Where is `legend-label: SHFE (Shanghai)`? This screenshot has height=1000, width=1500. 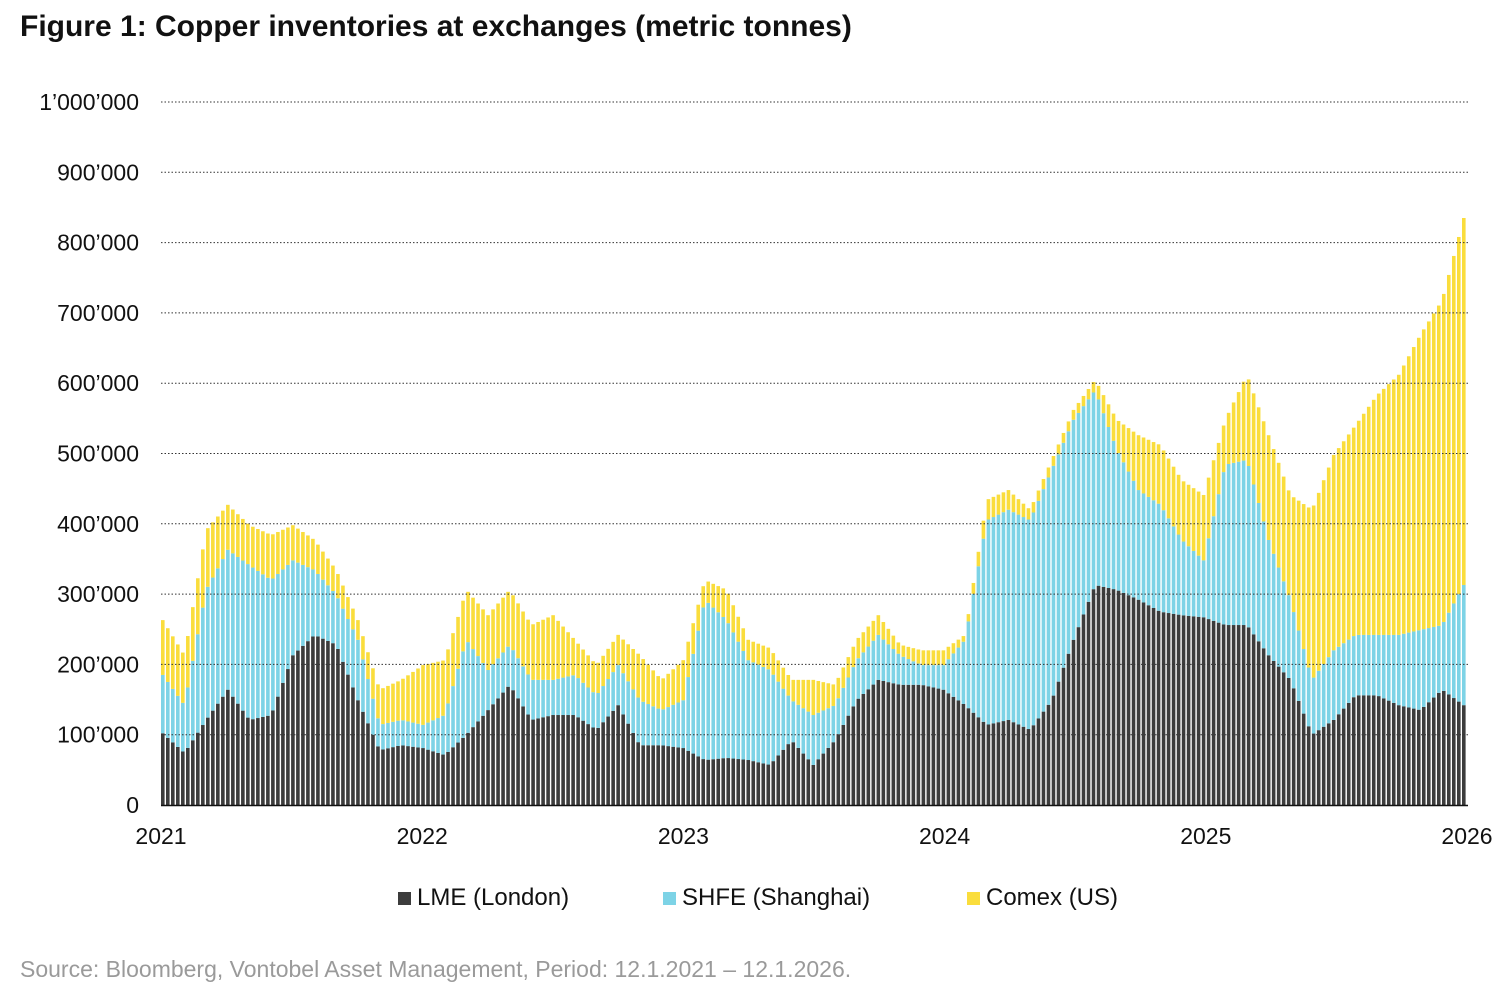
legend-label: SHFE (Shanghai) is located at coordinates (776, 897).